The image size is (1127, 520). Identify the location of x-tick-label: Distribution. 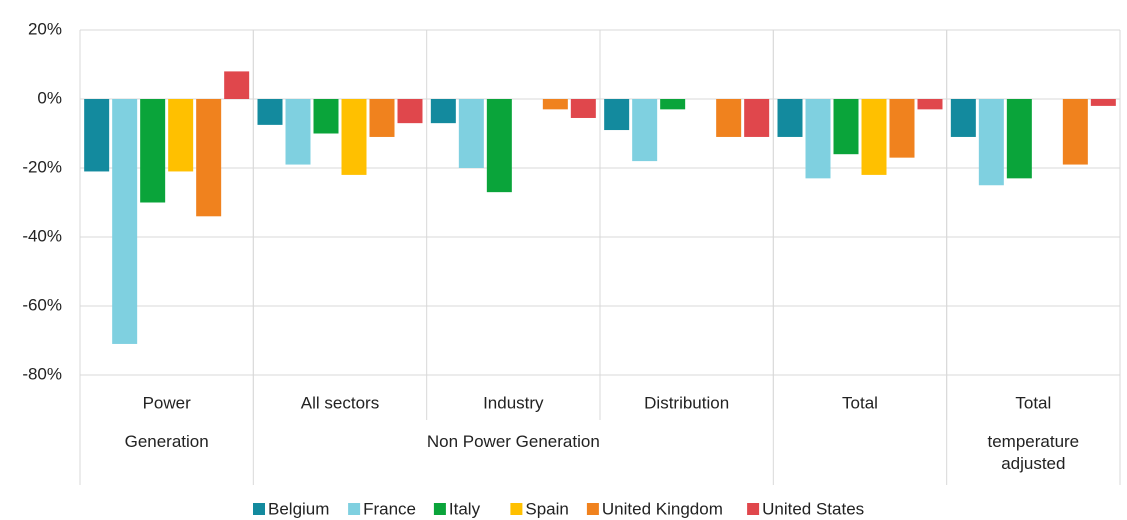
(686, 402).